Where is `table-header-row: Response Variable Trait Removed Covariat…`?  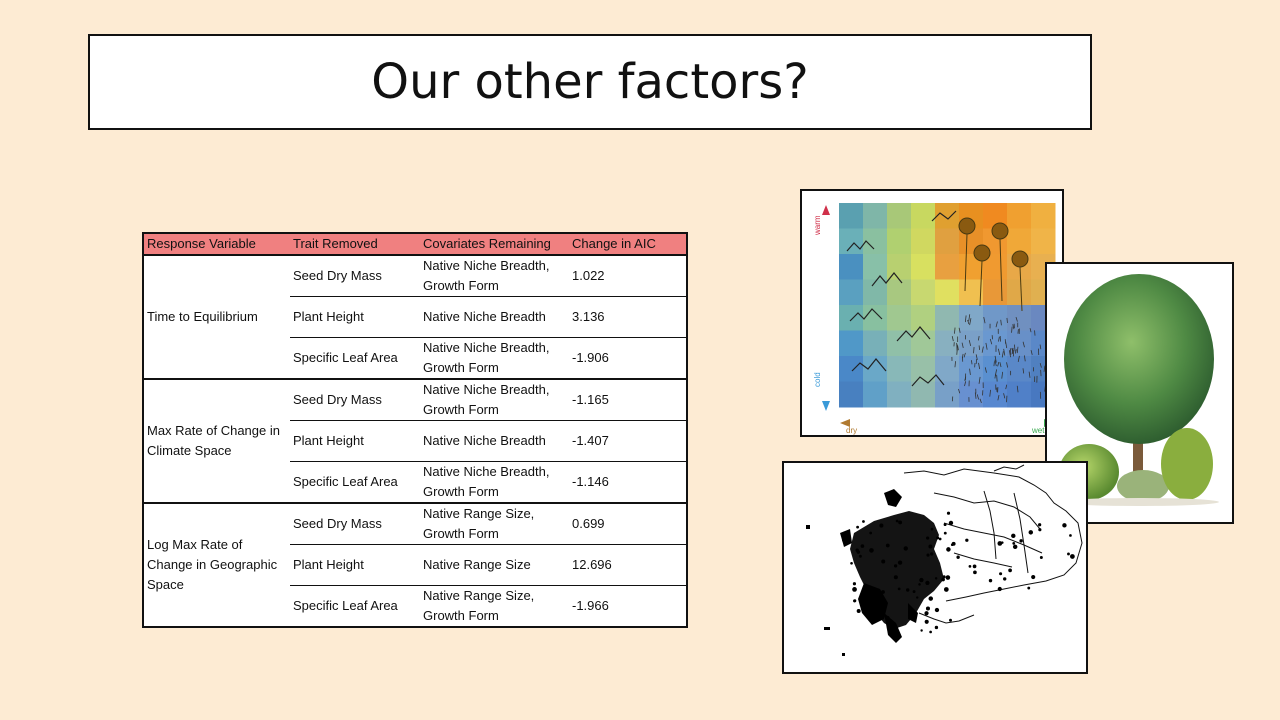 table-header-row: Response Variable Trait Removed Covariat… is located at coordinates (415, 245).